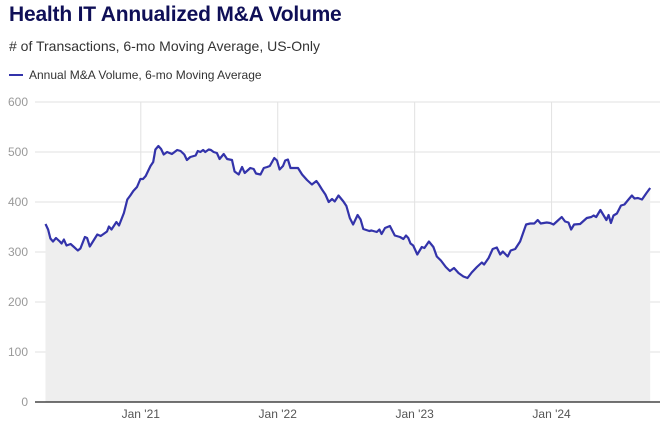  I want to click on legend: Annual M&A Volume, 6-mo Moving Average, so click(135, 75).